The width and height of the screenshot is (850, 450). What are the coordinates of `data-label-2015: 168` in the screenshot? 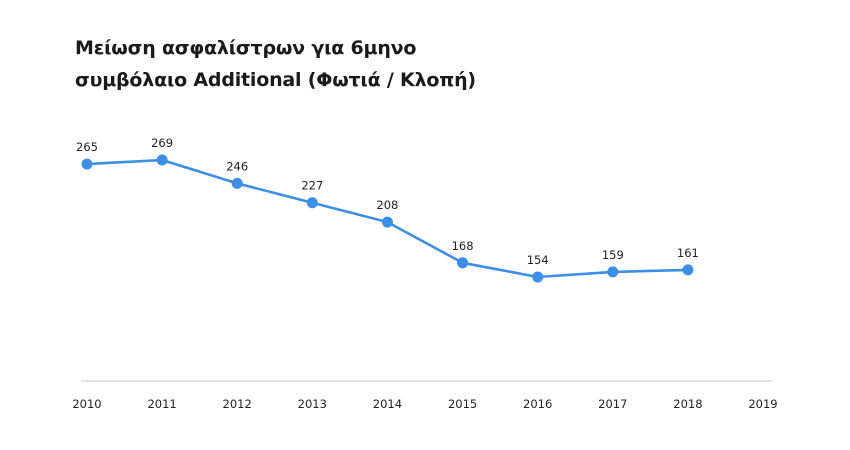 It's located at (463, 246).